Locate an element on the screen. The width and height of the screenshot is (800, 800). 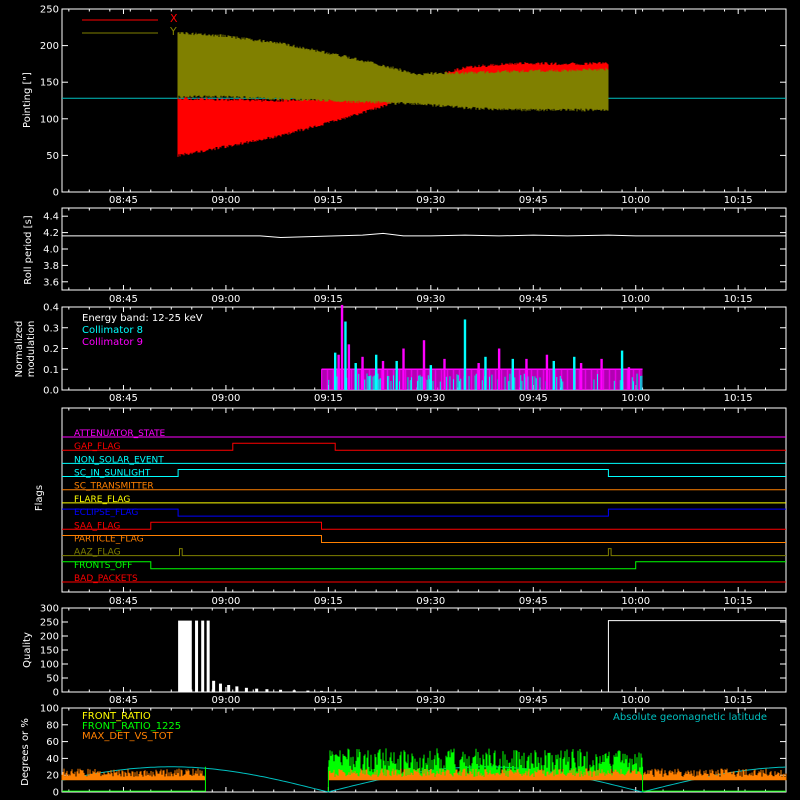
y-tick-label: 300 is located at coordinates (49, 609).